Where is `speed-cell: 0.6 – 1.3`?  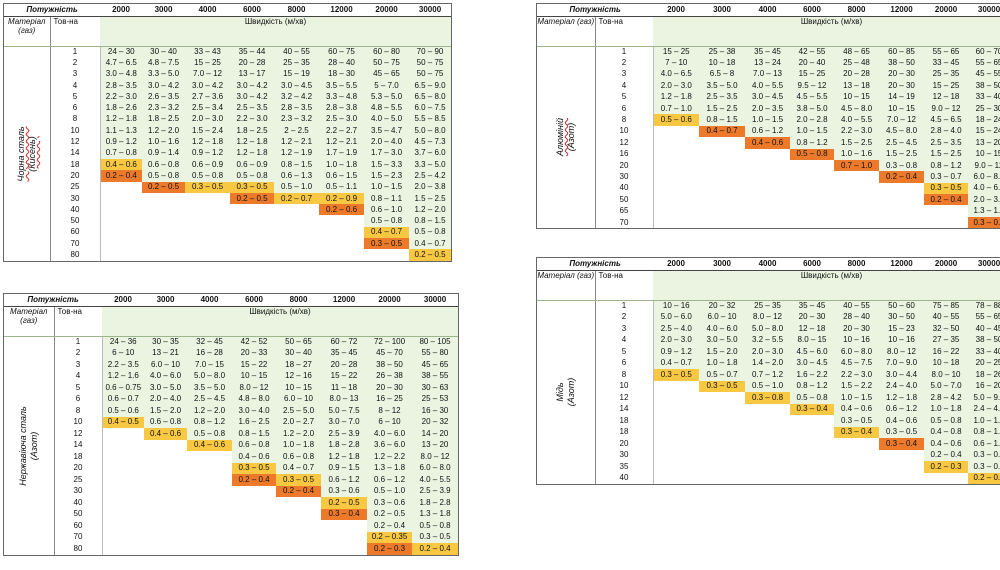 speed-cell: 0.6 – 1.3 is located at coordinates (297, 176).